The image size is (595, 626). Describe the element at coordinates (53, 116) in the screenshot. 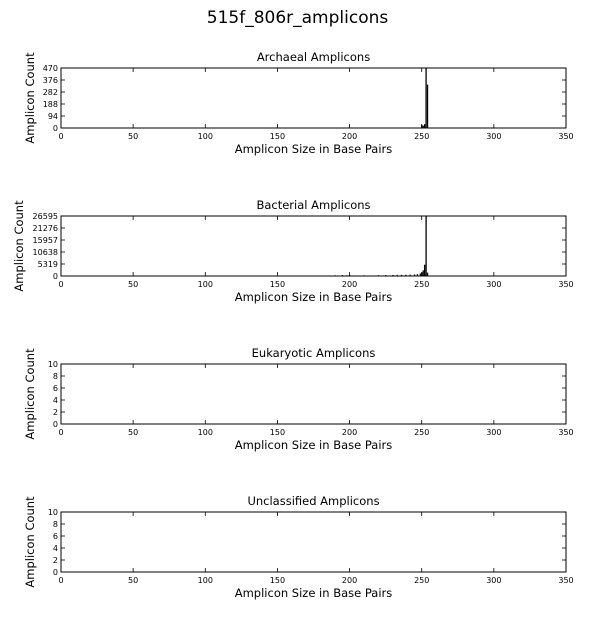

I see `y-tick-label: 94` at that location.